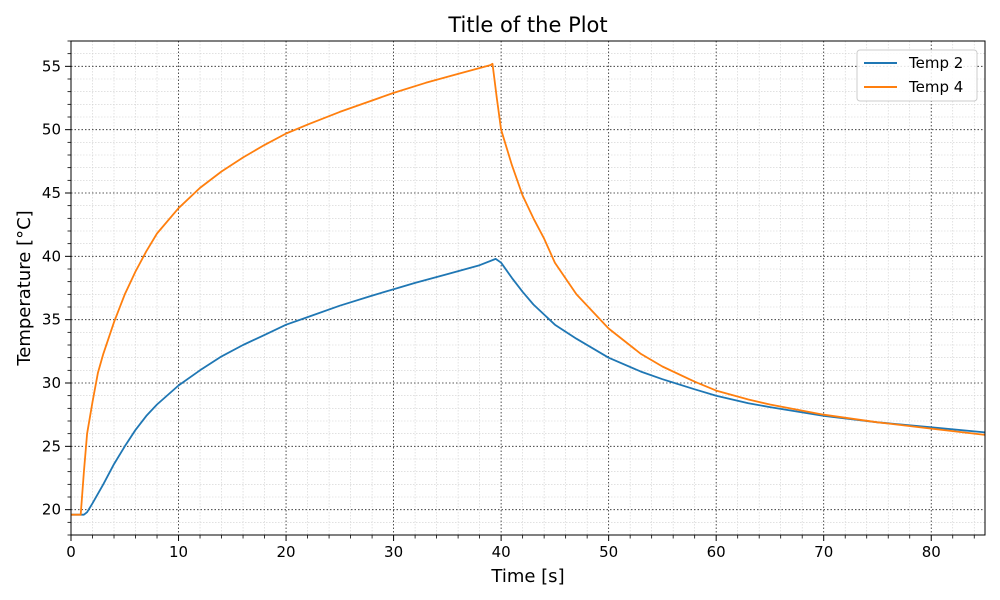 This screenshot has width=1000, height=600. Describe the element at coordinates (51, 446) in the screenshot. I see `y-tick-label: 25` at that location.